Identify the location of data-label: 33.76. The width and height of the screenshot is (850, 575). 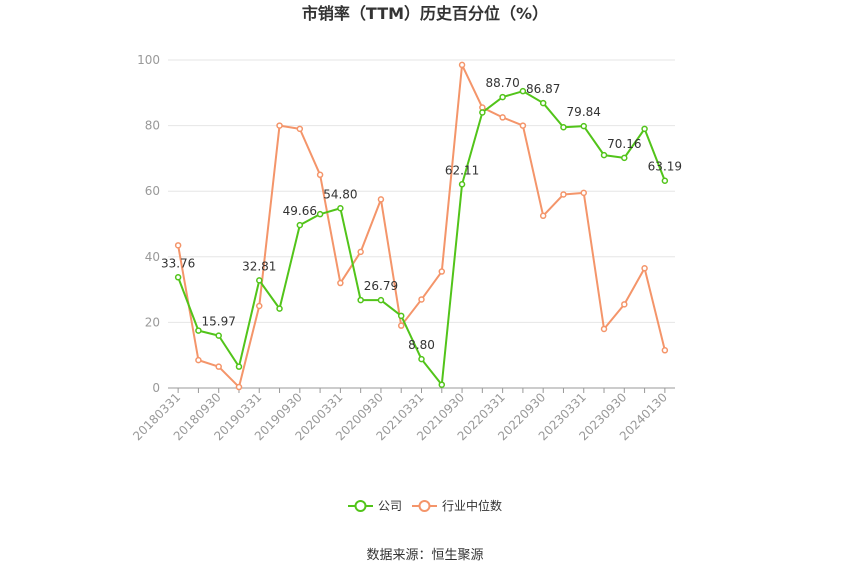
(178, 263).